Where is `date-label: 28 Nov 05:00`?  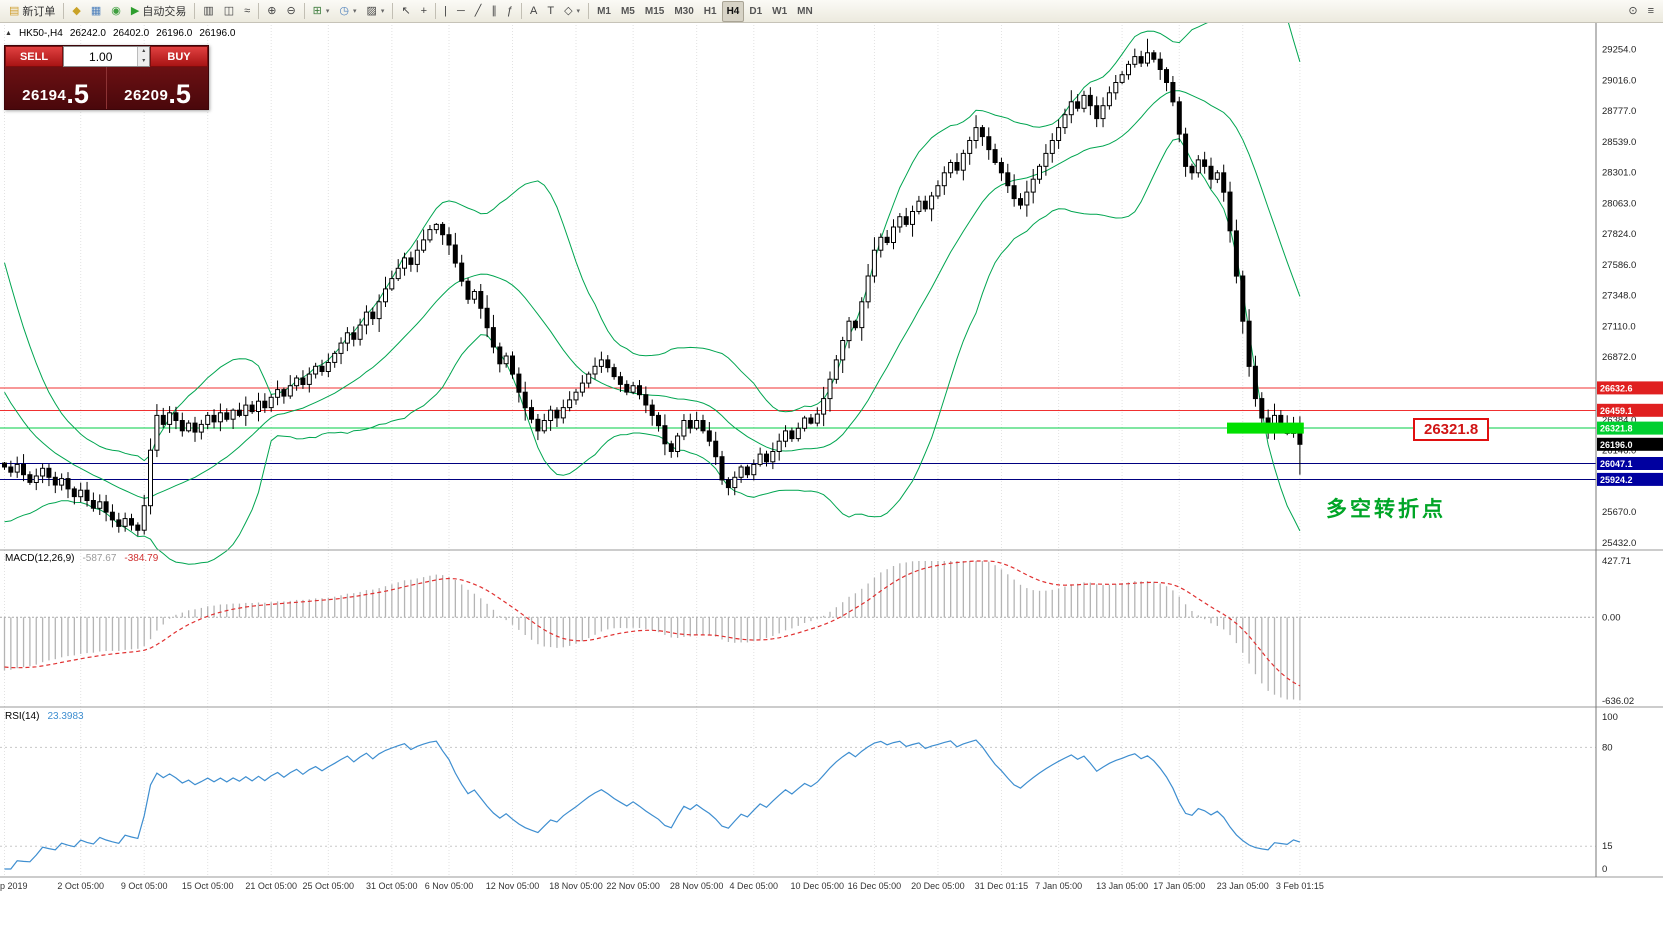
date-label: 28 Nov 05:00 is located at coordinates (697, 886).